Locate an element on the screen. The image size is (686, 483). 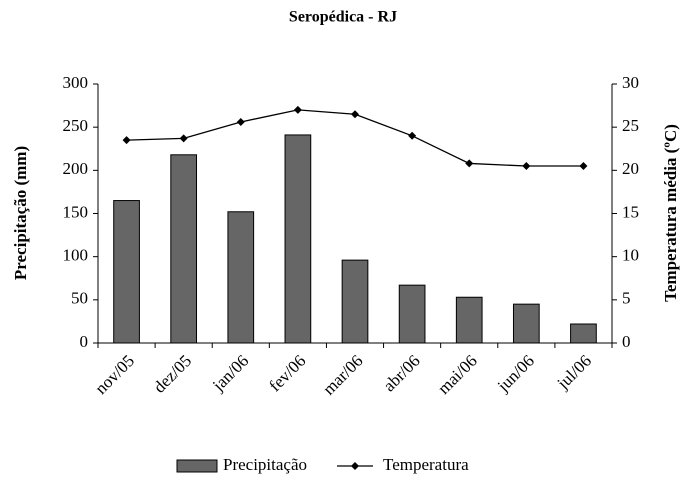
chart-title: Seropédica - RJ is located at coordinates (343, 17).